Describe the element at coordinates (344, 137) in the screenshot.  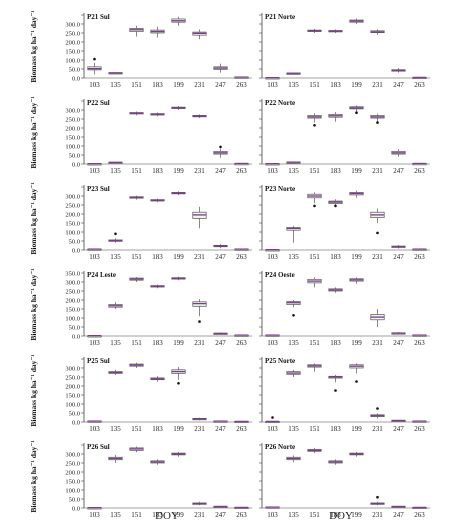
I see `facet-panel: P22 Norte 103 135 151 183 199 231 247 263` at that location.